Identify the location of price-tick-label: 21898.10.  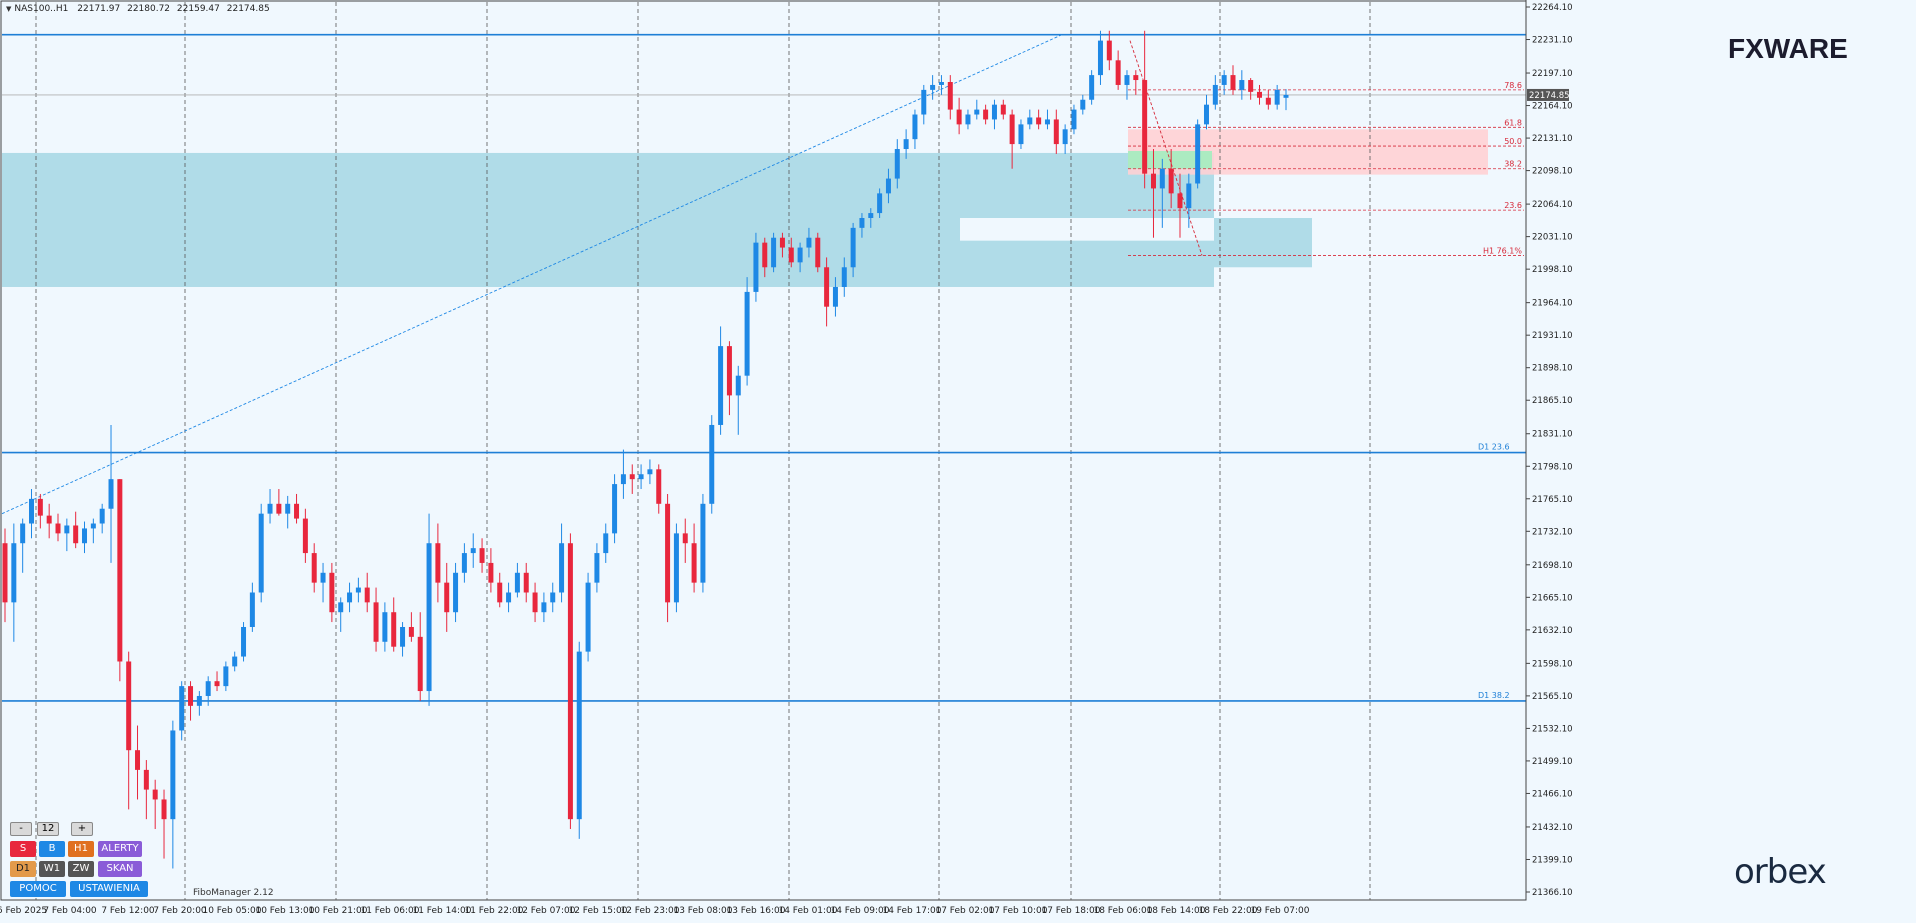
(1552, 369).